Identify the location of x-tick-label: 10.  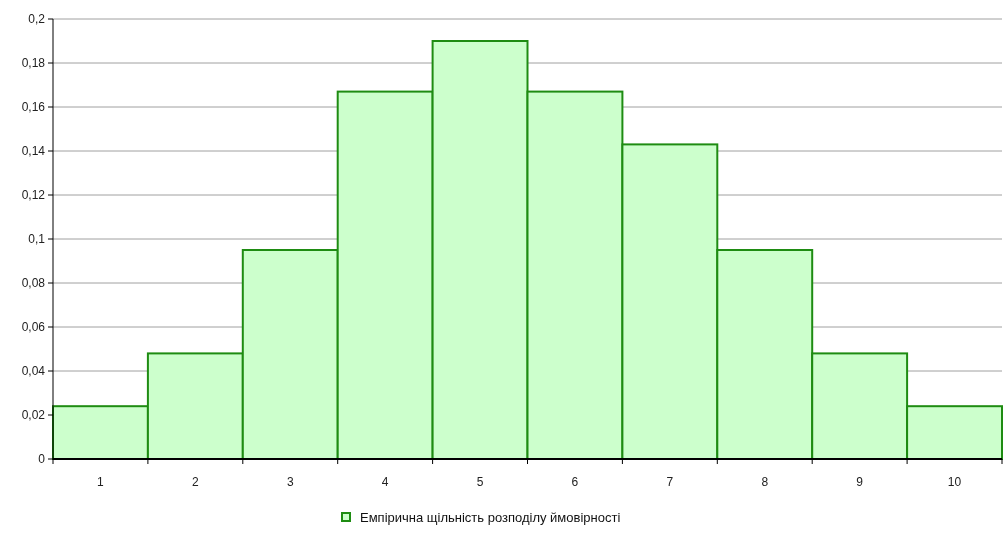
(954, 482).